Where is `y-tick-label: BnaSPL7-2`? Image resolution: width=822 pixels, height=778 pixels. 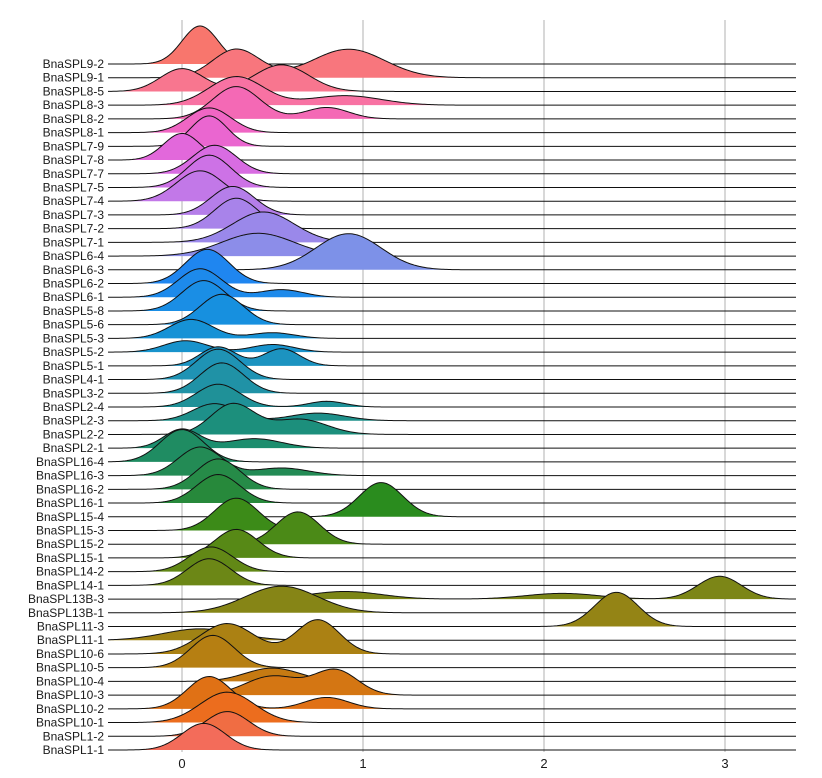 y-tick-label: BnaSPL7-2 is located at coordinates (74, 229).